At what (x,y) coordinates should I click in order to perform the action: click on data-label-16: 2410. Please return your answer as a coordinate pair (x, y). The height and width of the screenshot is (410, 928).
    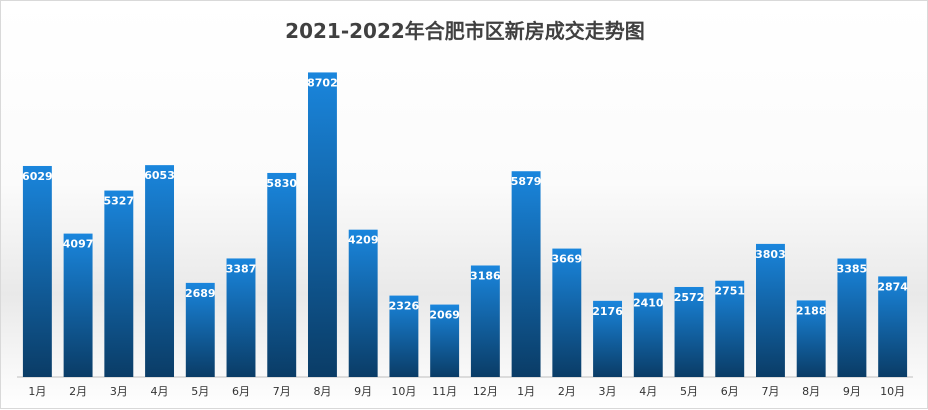
    Looking at the image, I should click on (648, 303).